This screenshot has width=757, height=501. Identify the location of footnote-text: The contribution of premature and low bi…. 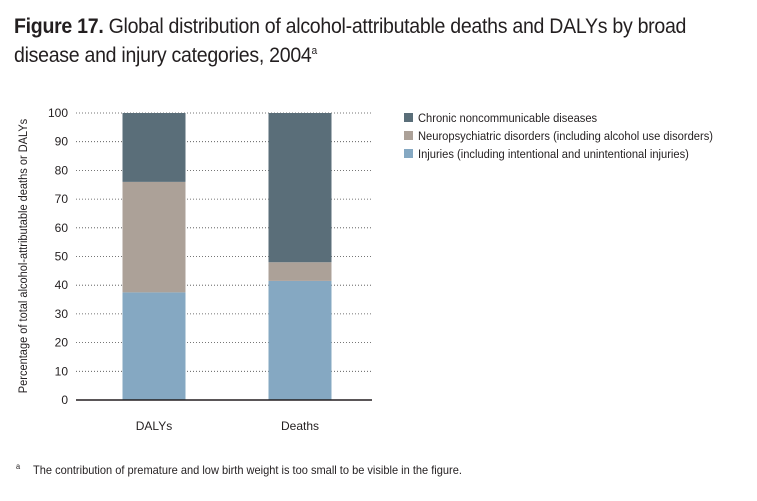
(247, 470).